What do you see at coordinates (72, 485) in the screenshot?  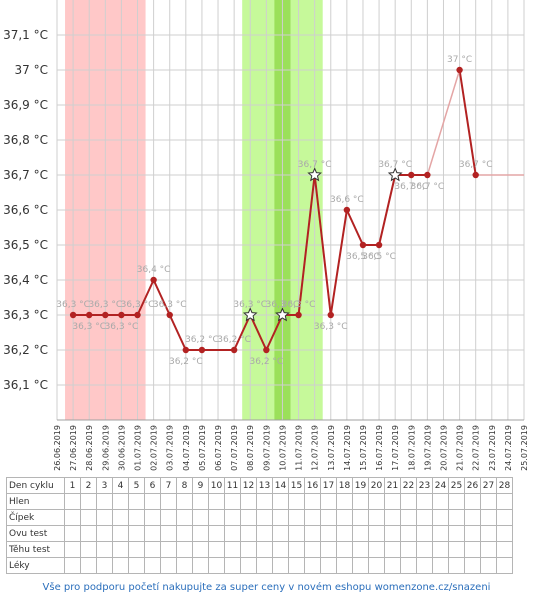 I see `cycle-day-number: 1` at bounding box center [72, 485].